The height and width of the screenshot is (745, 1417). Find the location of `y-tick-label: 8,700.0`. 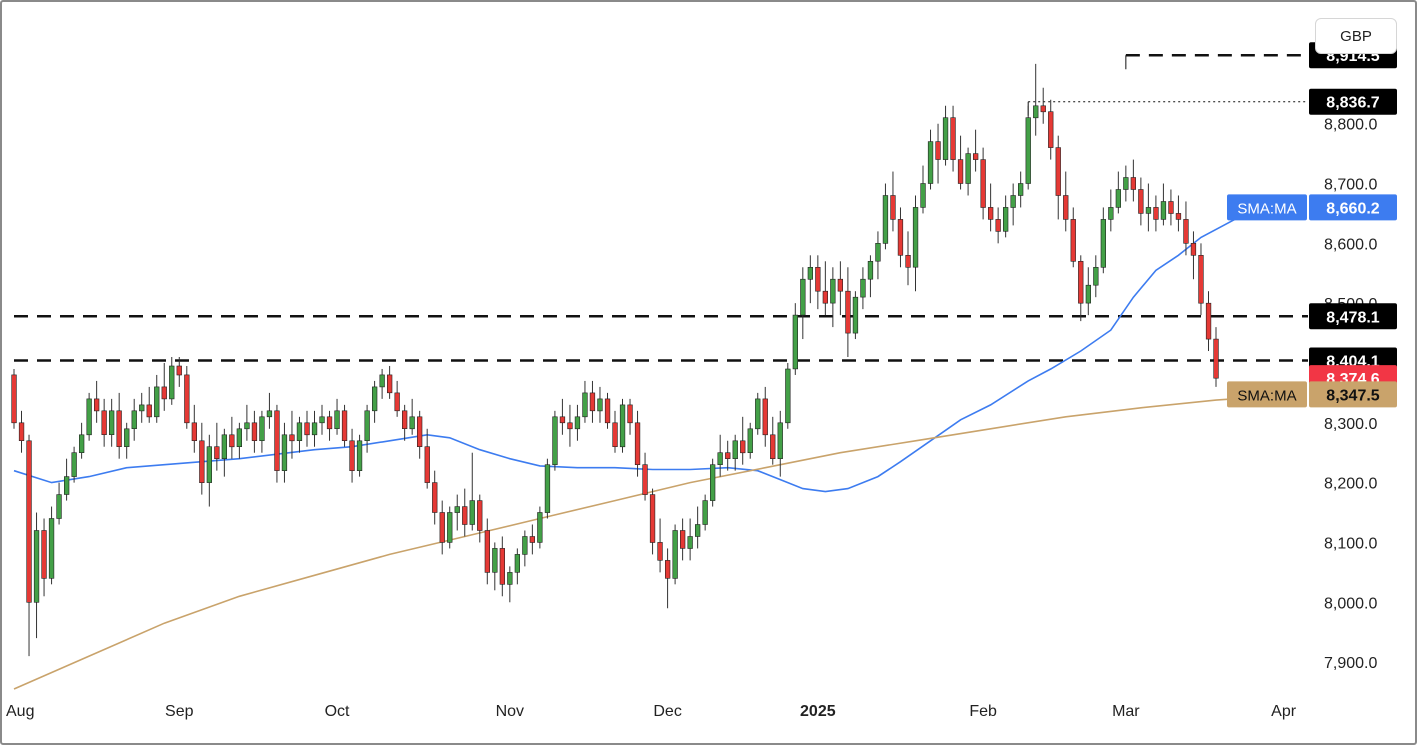

y-tick-label: 8,700.0 is located at coordinates (1350, 185).